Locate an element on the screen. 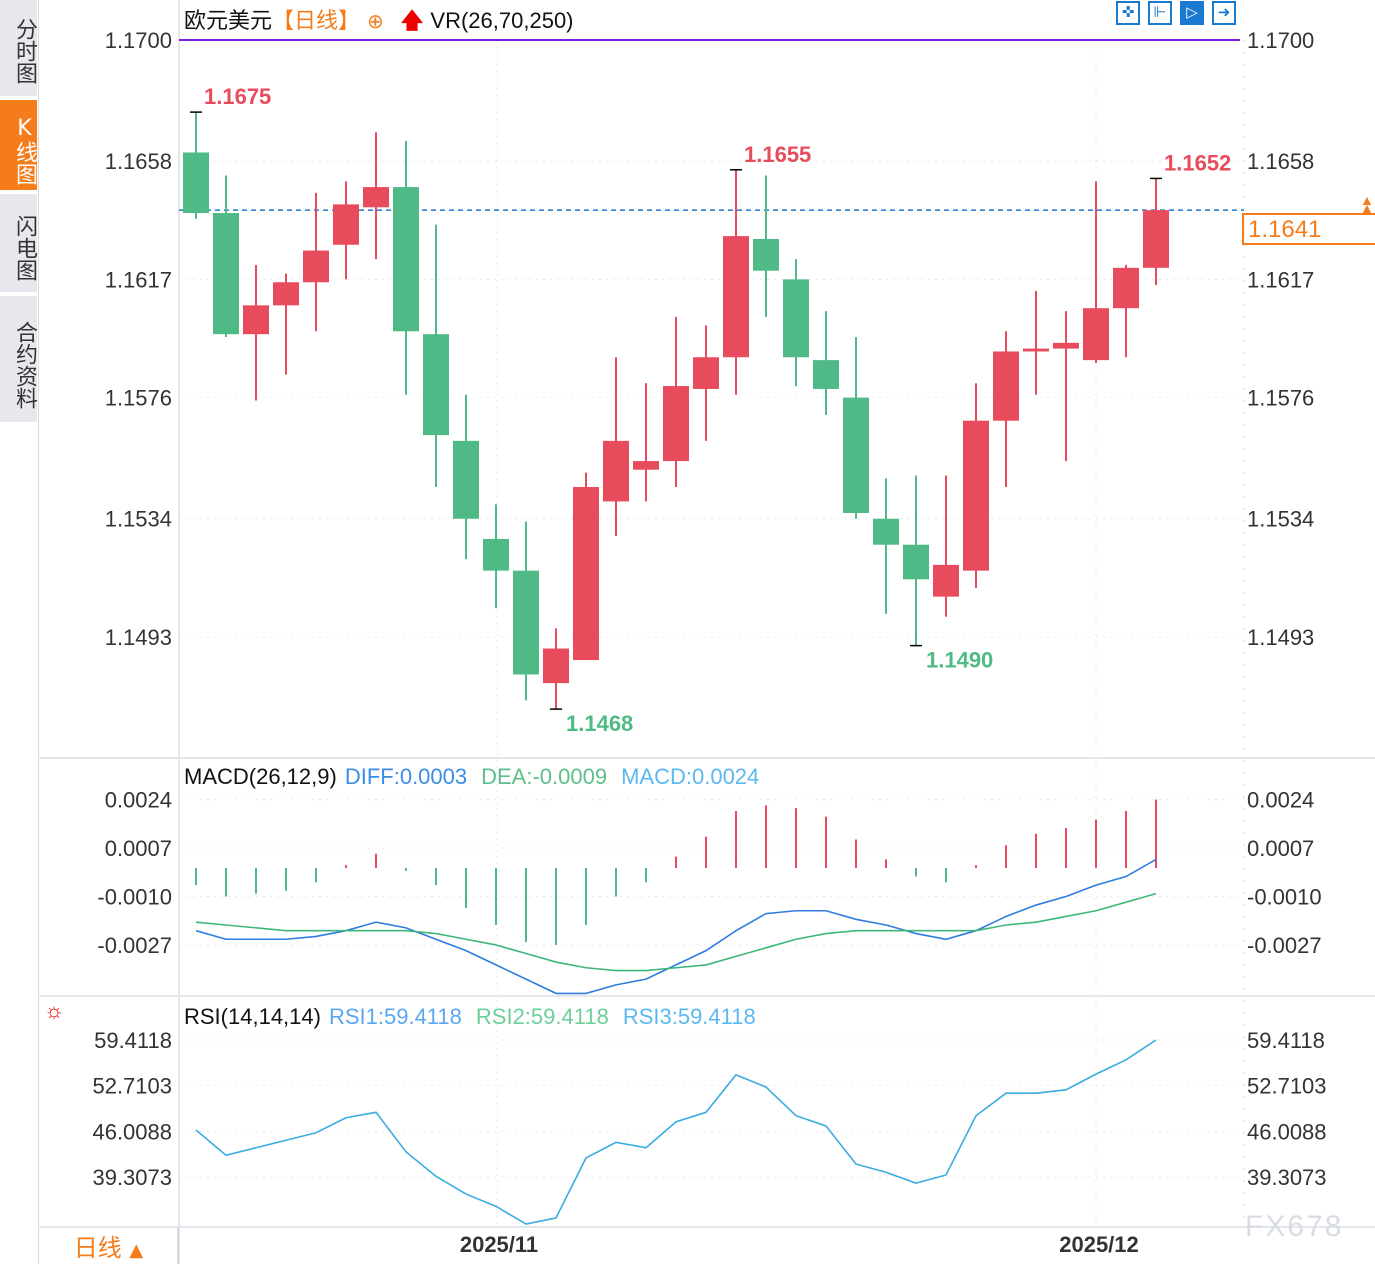 This screenshot has height=1264, width=1375. rsi1-value: RSI1:59.4118 is located at coordinates (395, 1016).